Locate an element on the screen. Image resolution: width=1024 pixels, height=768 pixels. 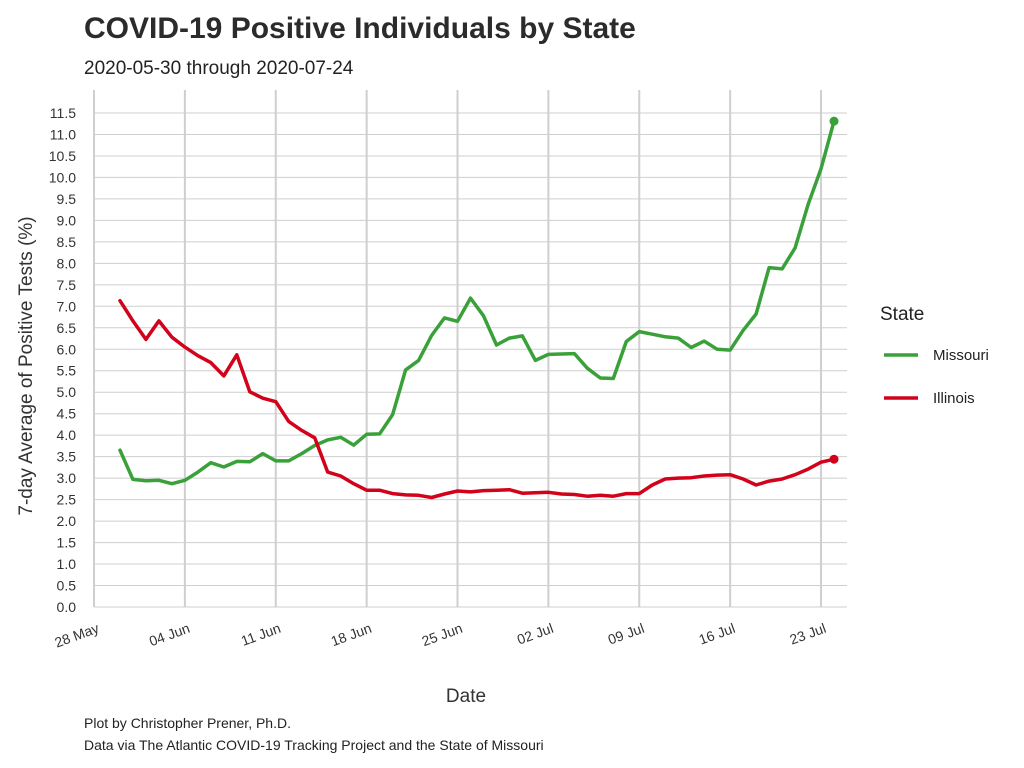
y-tick-label: 2.5 is located at coordinates (67, 500).